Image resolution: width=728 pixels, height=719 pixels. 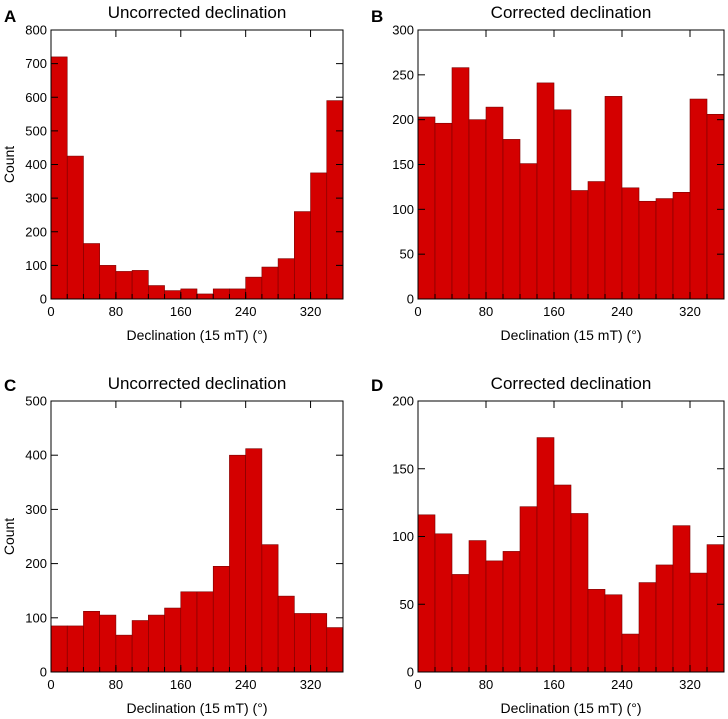 What do you see at coordinates (403, 74) in the screenshot?
I see `y-tick-label: 250` at bounding box center [403, 74].